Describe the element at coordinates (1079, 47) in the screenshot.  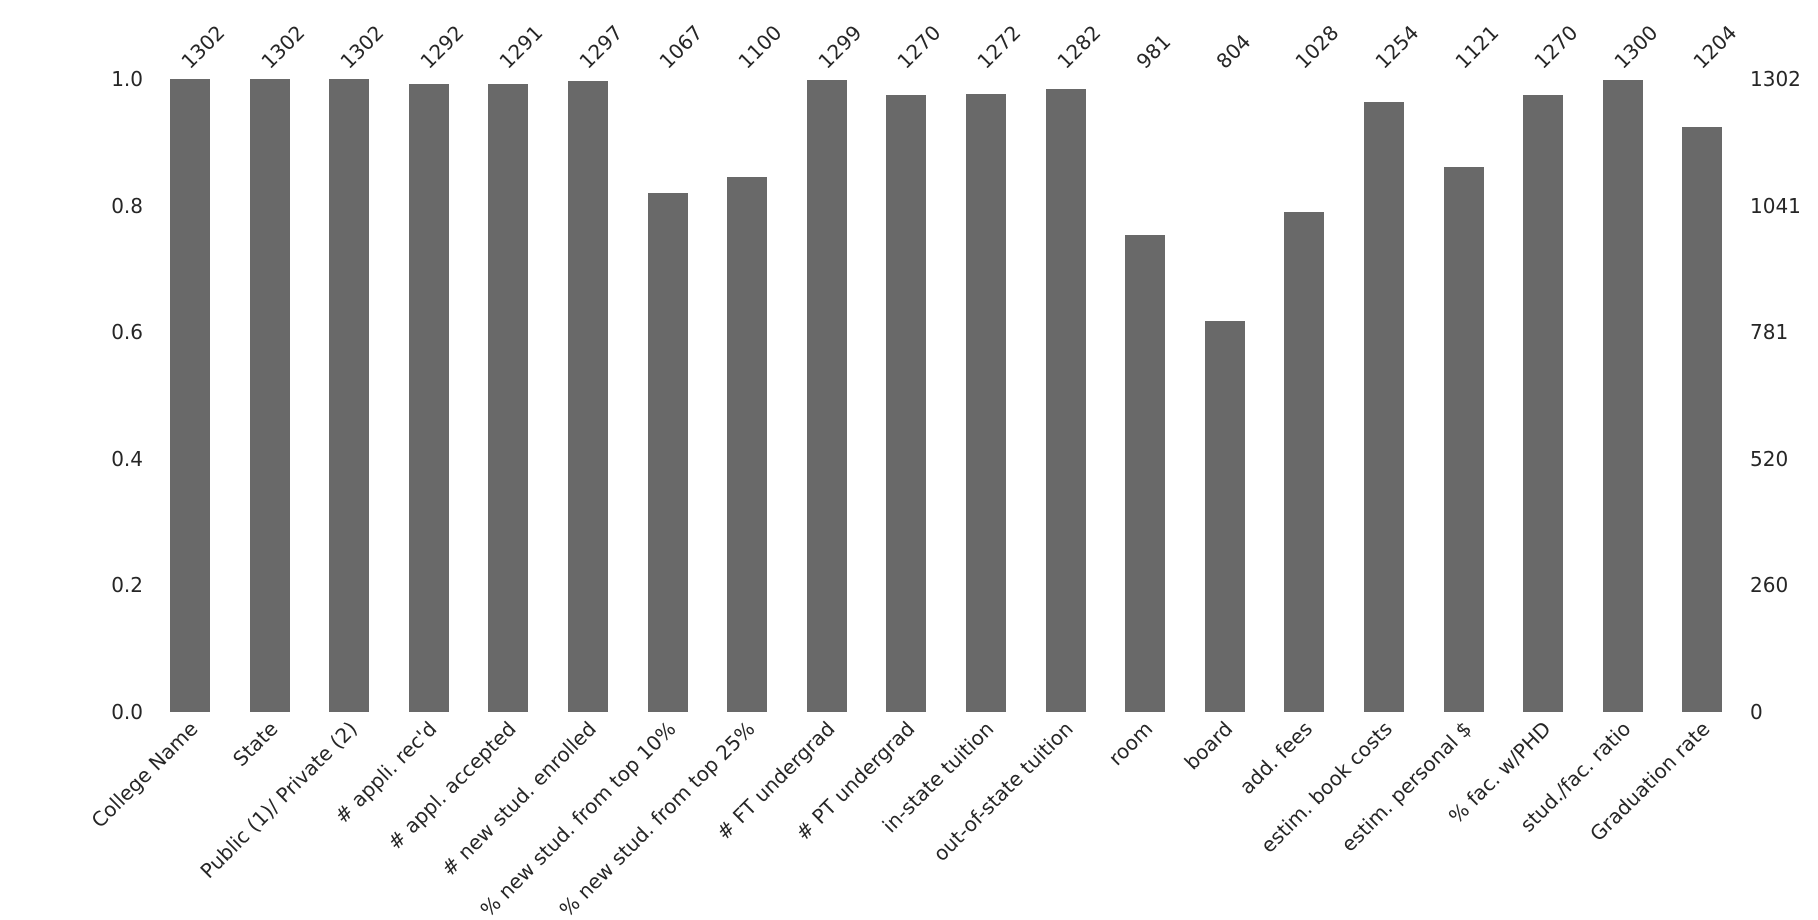
I see `bar-value-label: 1282` at that location.